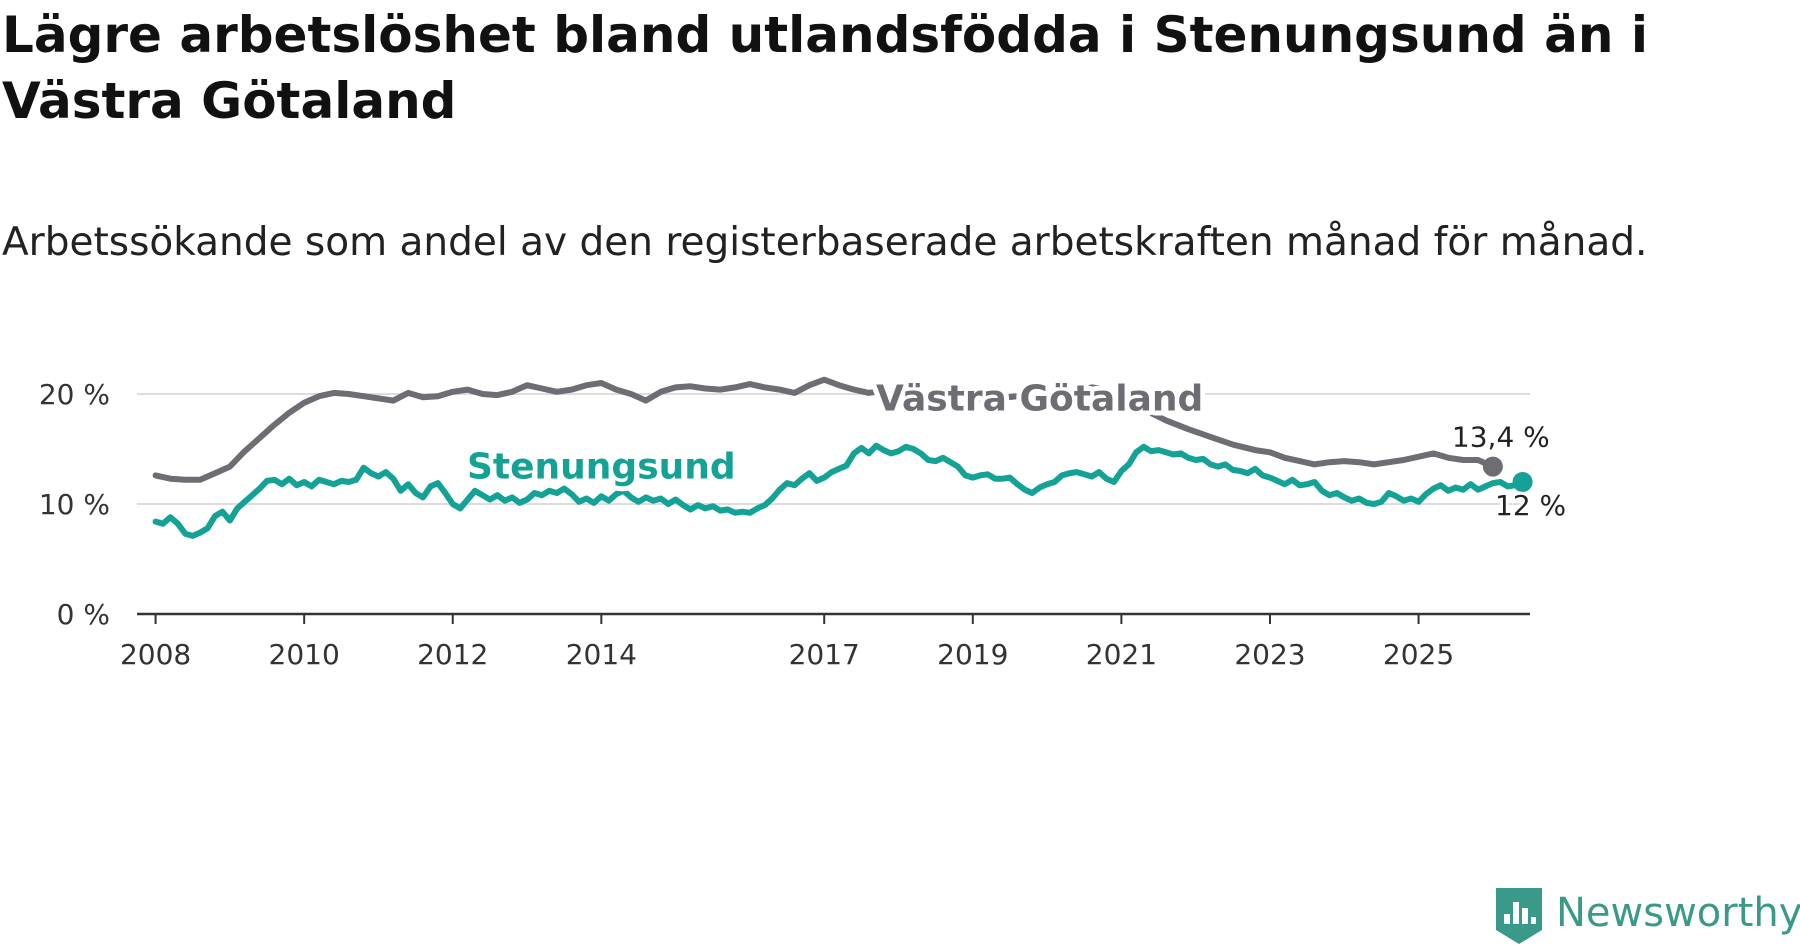  I want to click on x-tick-label: 2025, so click(1418, 654).